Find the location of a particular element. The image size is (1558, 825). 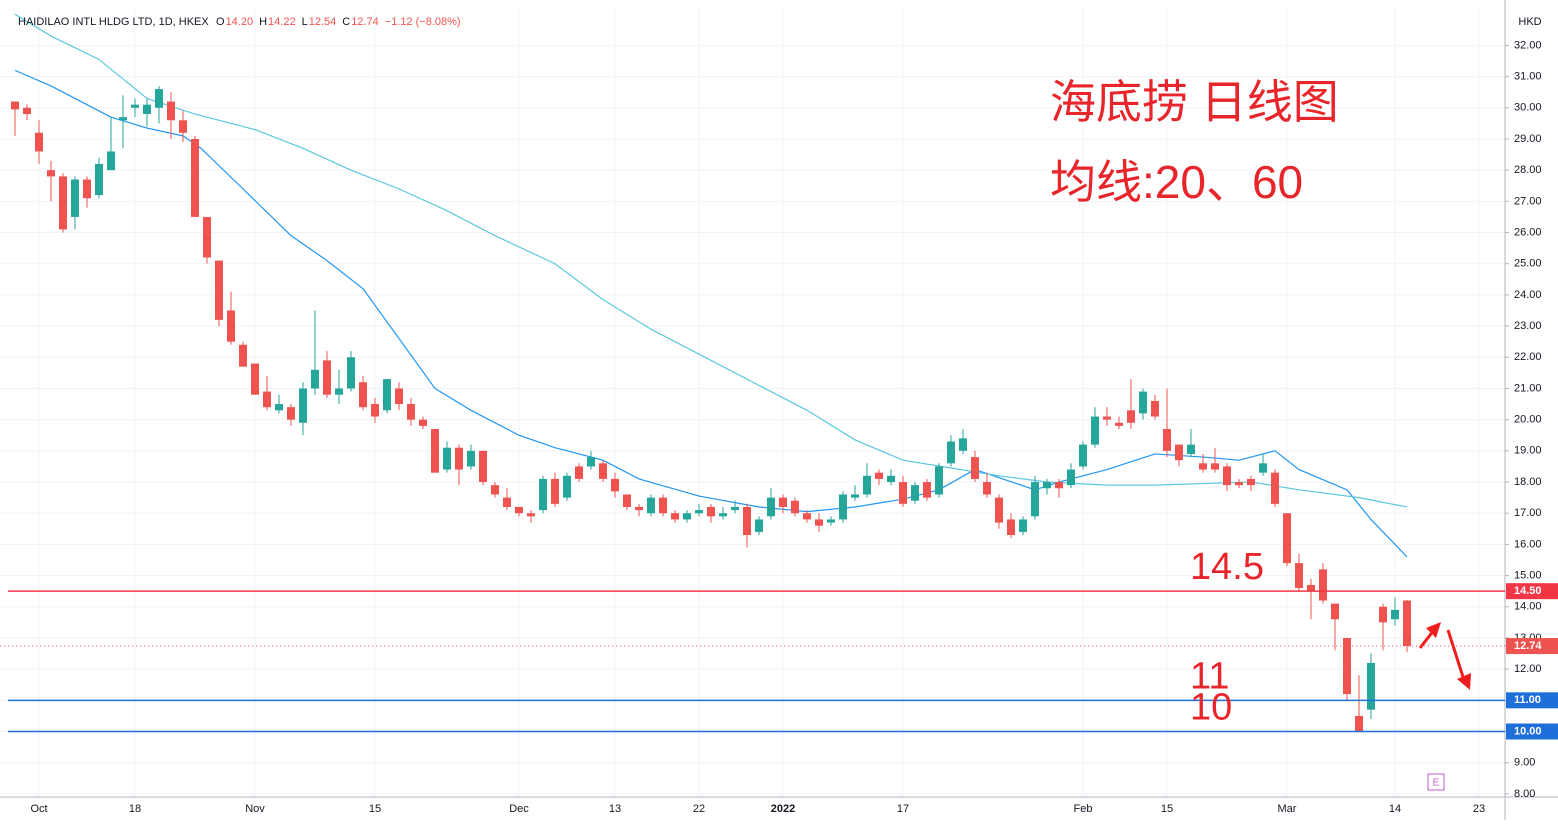

currency: HKD is located at coordinates (1529, 22).